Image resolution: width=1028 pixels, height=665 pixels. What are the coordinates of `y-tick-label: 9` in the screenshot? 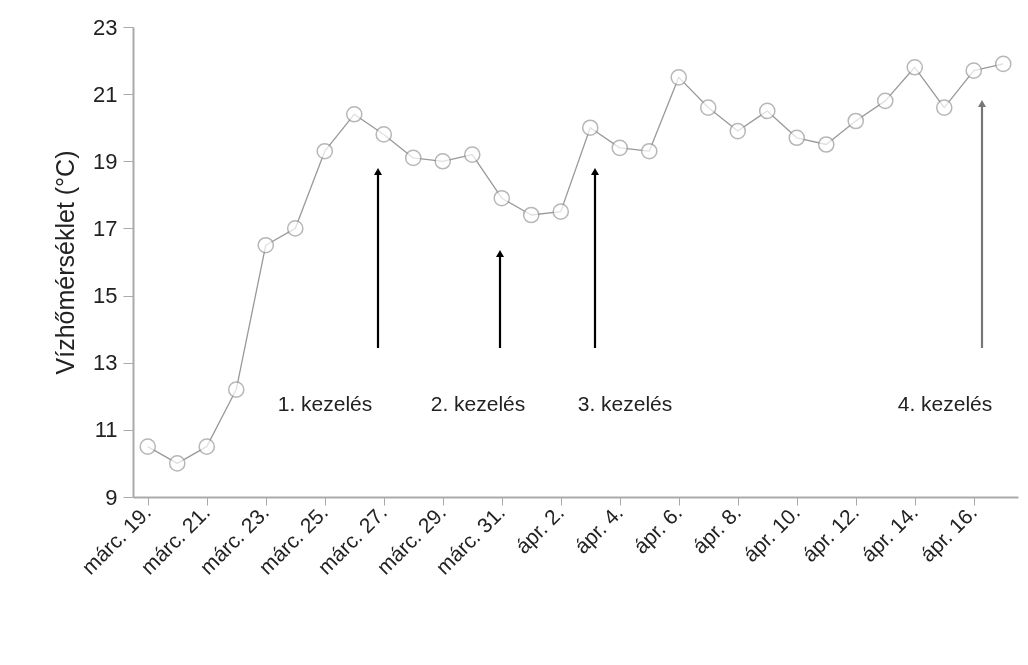 It's located at (111, 497).